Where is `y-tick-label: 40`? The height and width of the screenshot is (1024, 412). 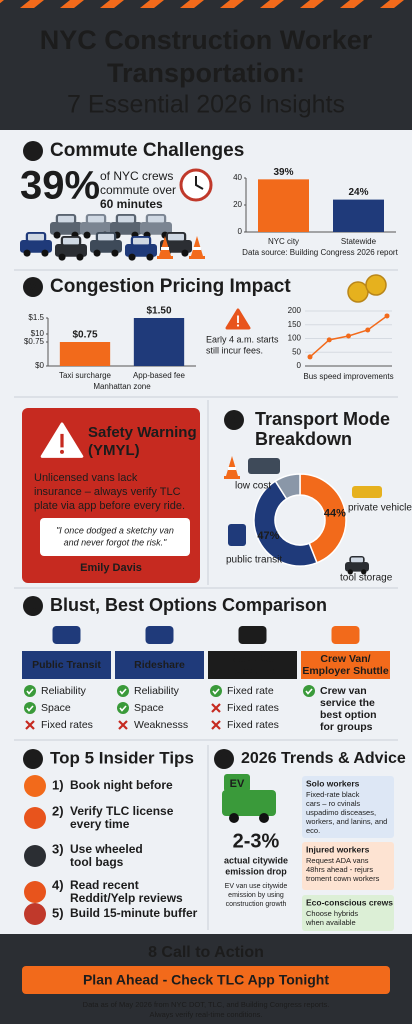 y-tick-label: 40 is located at coordinates (237, 177).